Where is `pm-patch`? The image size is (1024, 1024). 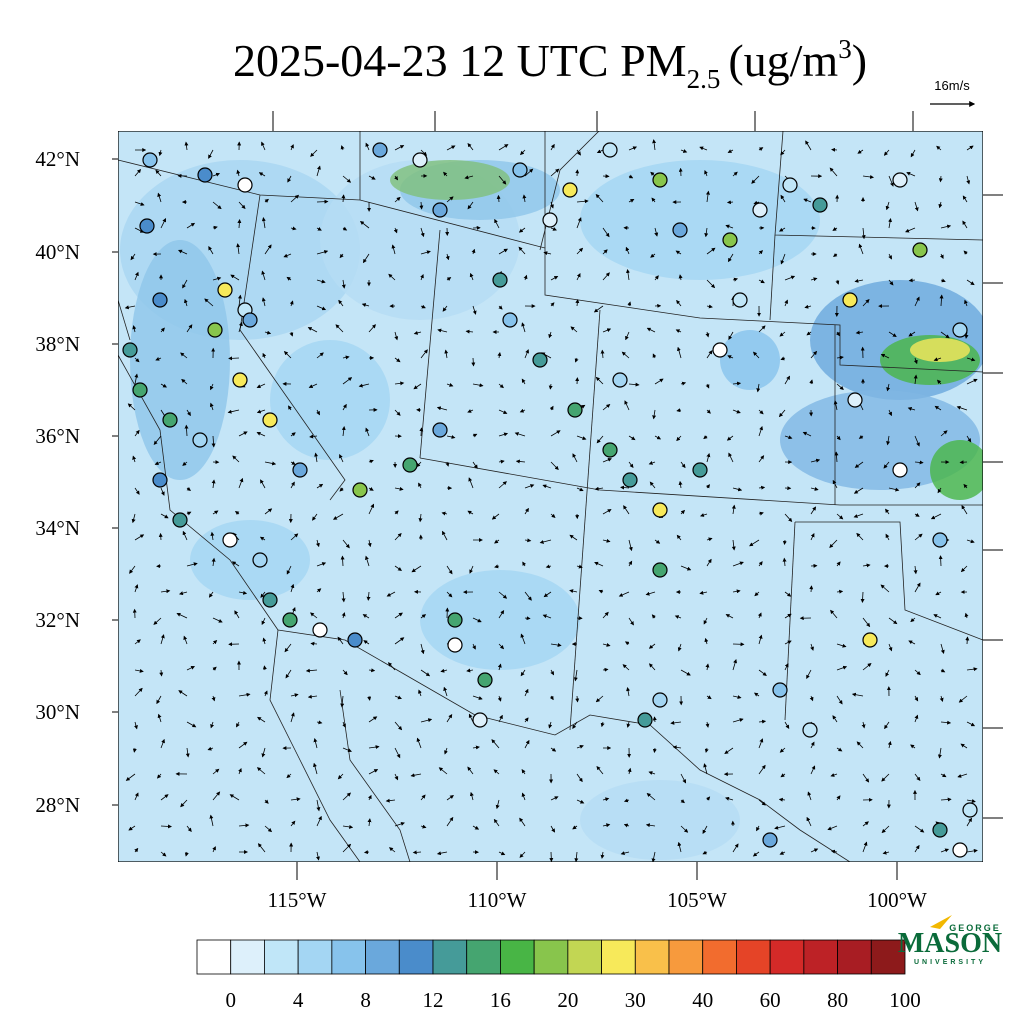
pm-patch is located at coordinates (250, 560).